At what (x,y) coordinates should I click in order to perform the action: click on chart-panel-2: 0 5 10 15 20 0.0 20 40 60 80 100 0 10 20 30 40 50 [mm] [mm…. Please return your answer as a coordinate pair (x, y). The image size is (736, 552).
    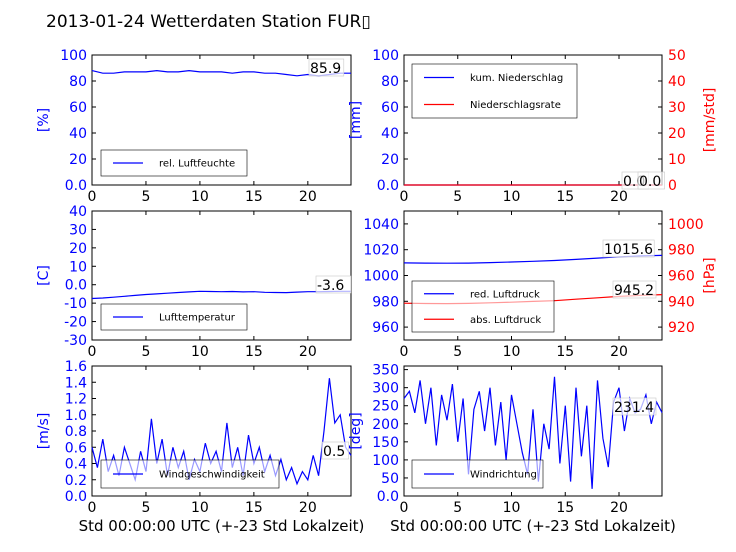
    Looking at the image, I should click on (533, 126).